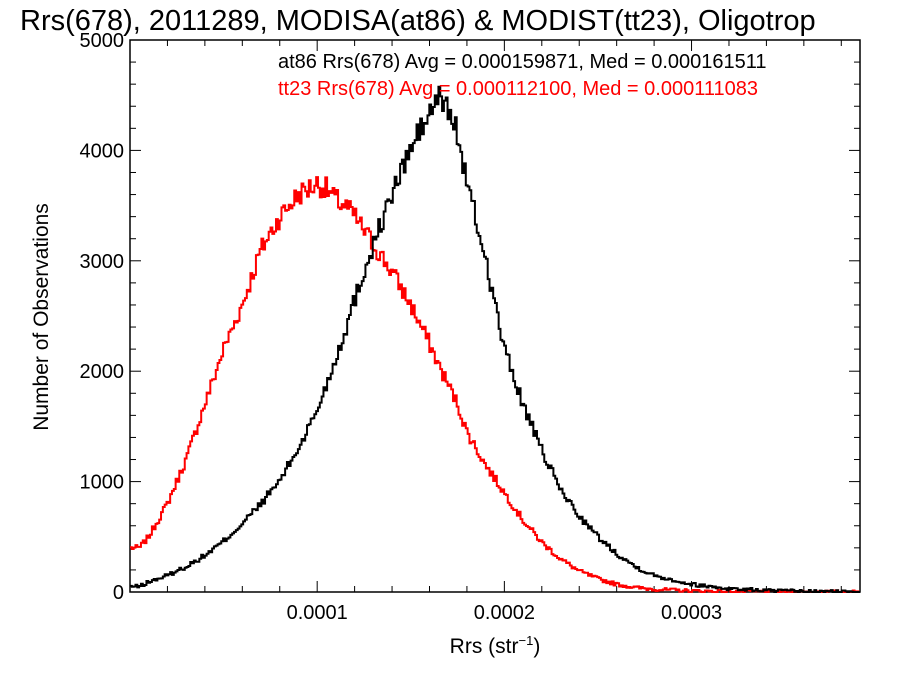  I want to click on x-axis-label: Rrs (str−1), so click(495, 645).